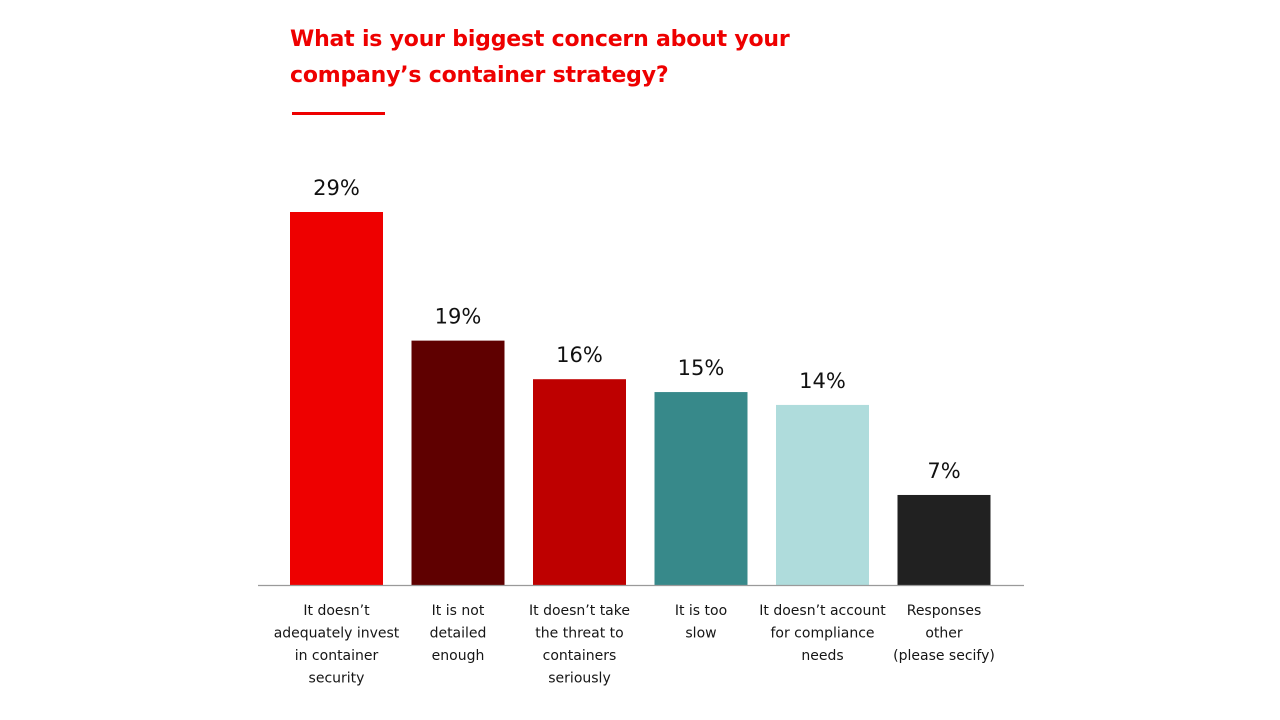 The width and height of the screenshot is (1280, 720). Describe the element at coordinates (337, 656) in the screenshot. I see `category-label-line: in container` at that location.